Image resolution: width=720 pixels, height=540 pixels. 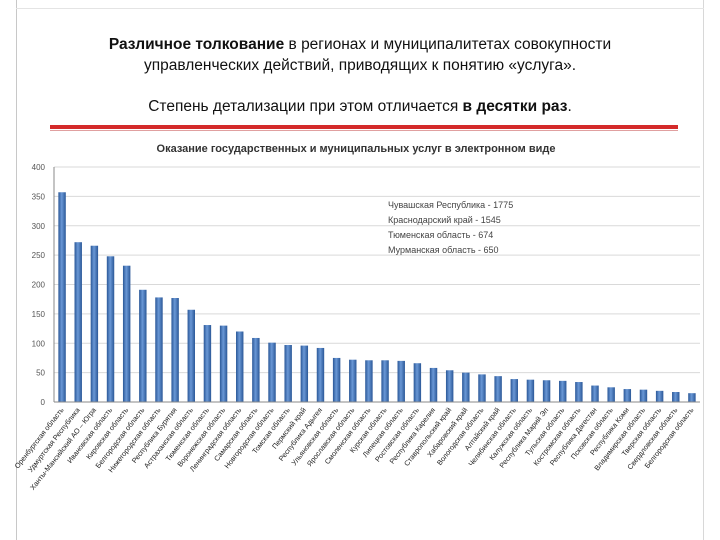 What do you see at coordinates (63, 449) in the screenshot?
I see `x-tick-label: Ханты-Мансийский АО – Югра` at bounding box center [63, 449].